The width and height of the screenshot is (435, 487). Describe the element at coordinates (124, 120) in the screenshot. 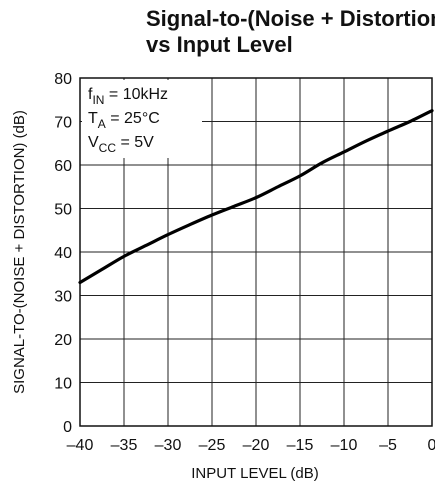

I see `annotation-ta: TA = 25°C` at that location.